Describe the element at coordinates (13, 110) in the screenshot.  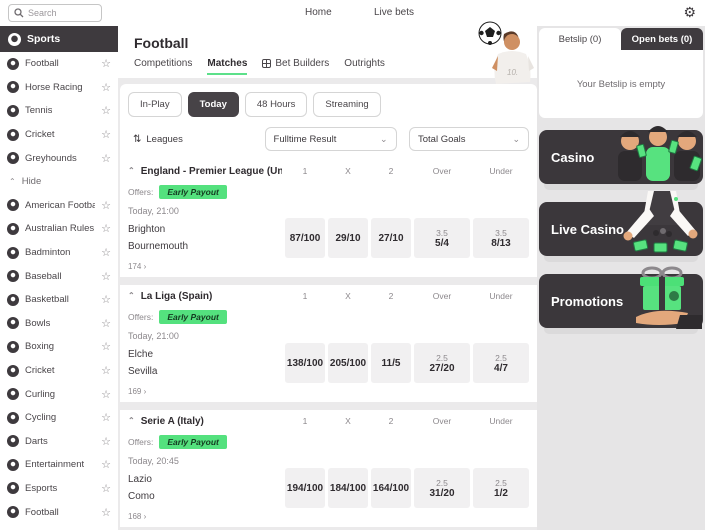
I see `tennis-icon` at that location.